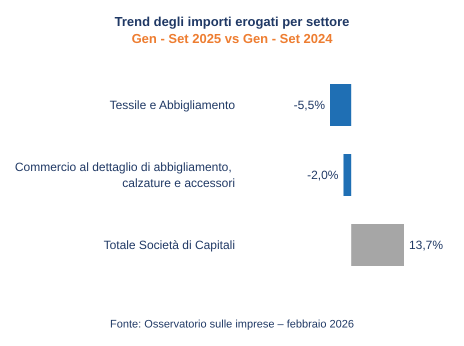  I want to click on y-tick-label: Tessile e Abbigliamento, so click(173, 105).